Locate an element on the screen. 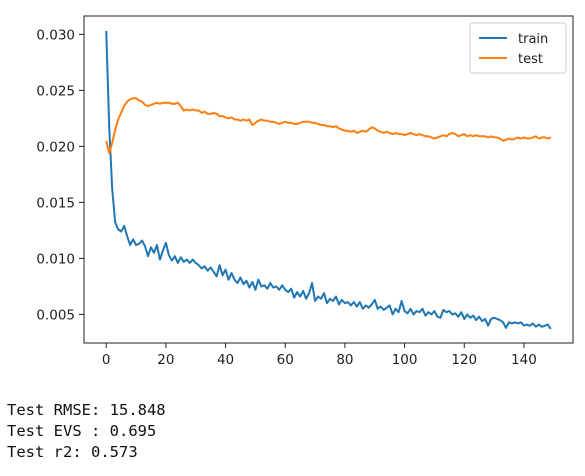 This screenshot has height=476, width=585. x-tick-label: 100 is located at coordinates (405, 360).